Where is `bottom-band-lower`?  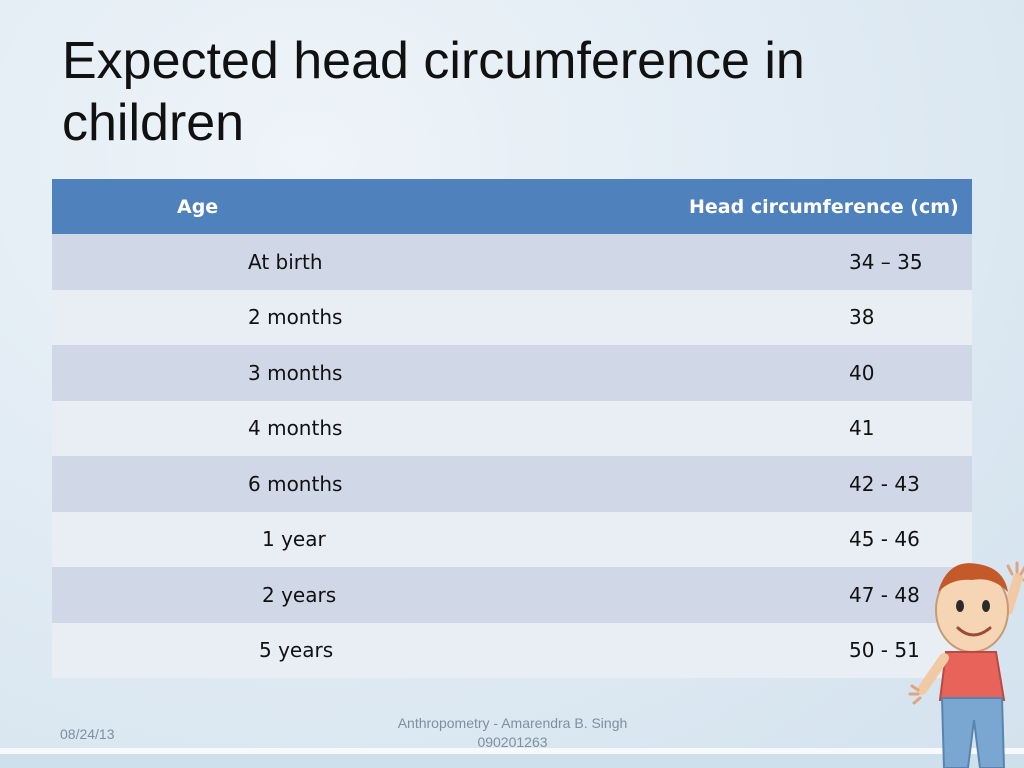
bottom-band-lower is located at coordinates (512, 761).